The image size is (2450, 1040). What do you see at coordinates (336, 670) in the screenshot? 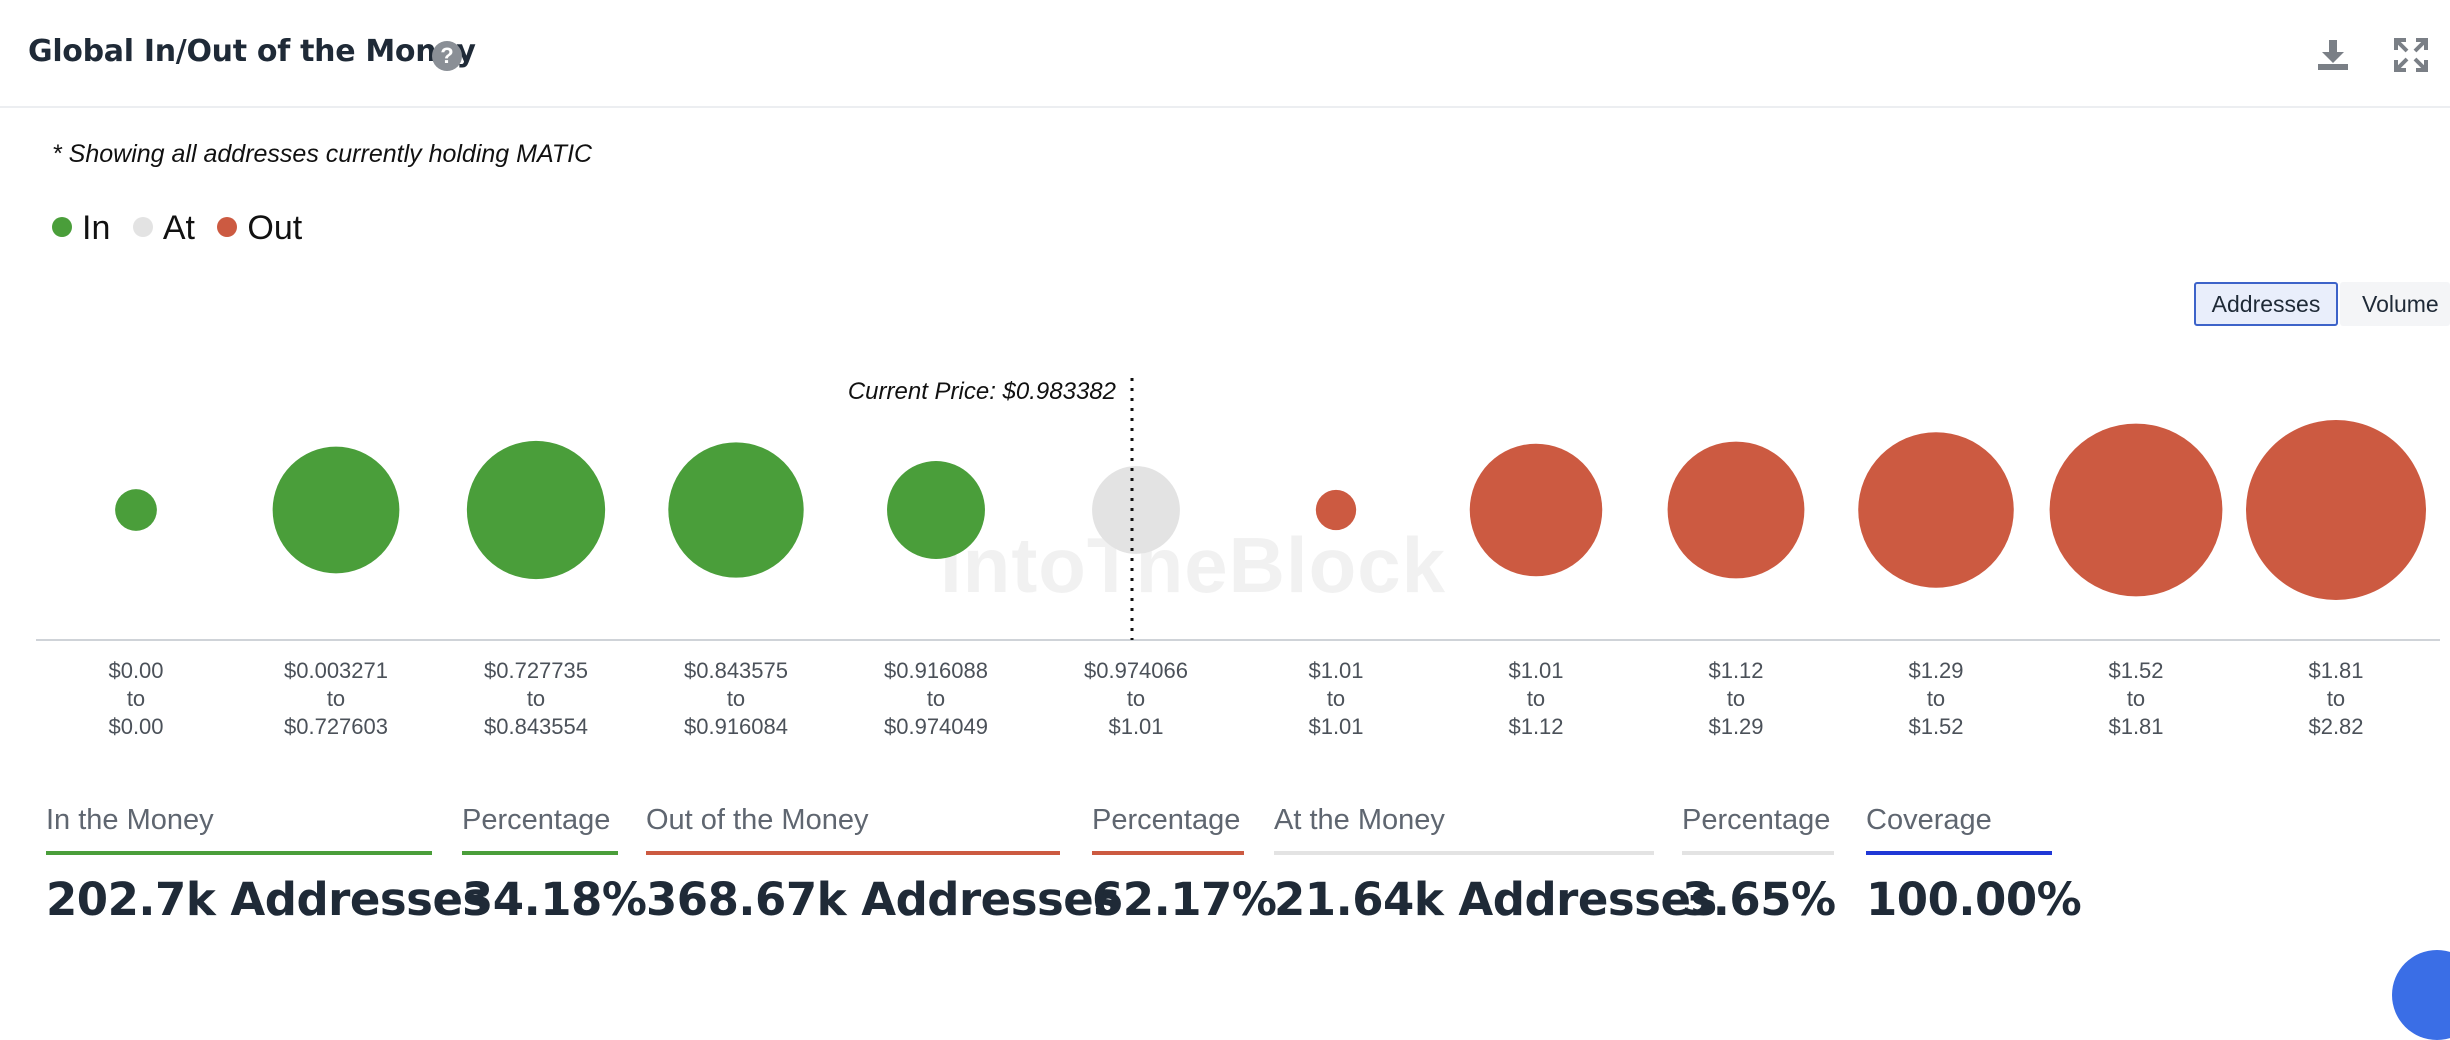
I see `tick-label: $0.003271` at bounding box center [336, 670].